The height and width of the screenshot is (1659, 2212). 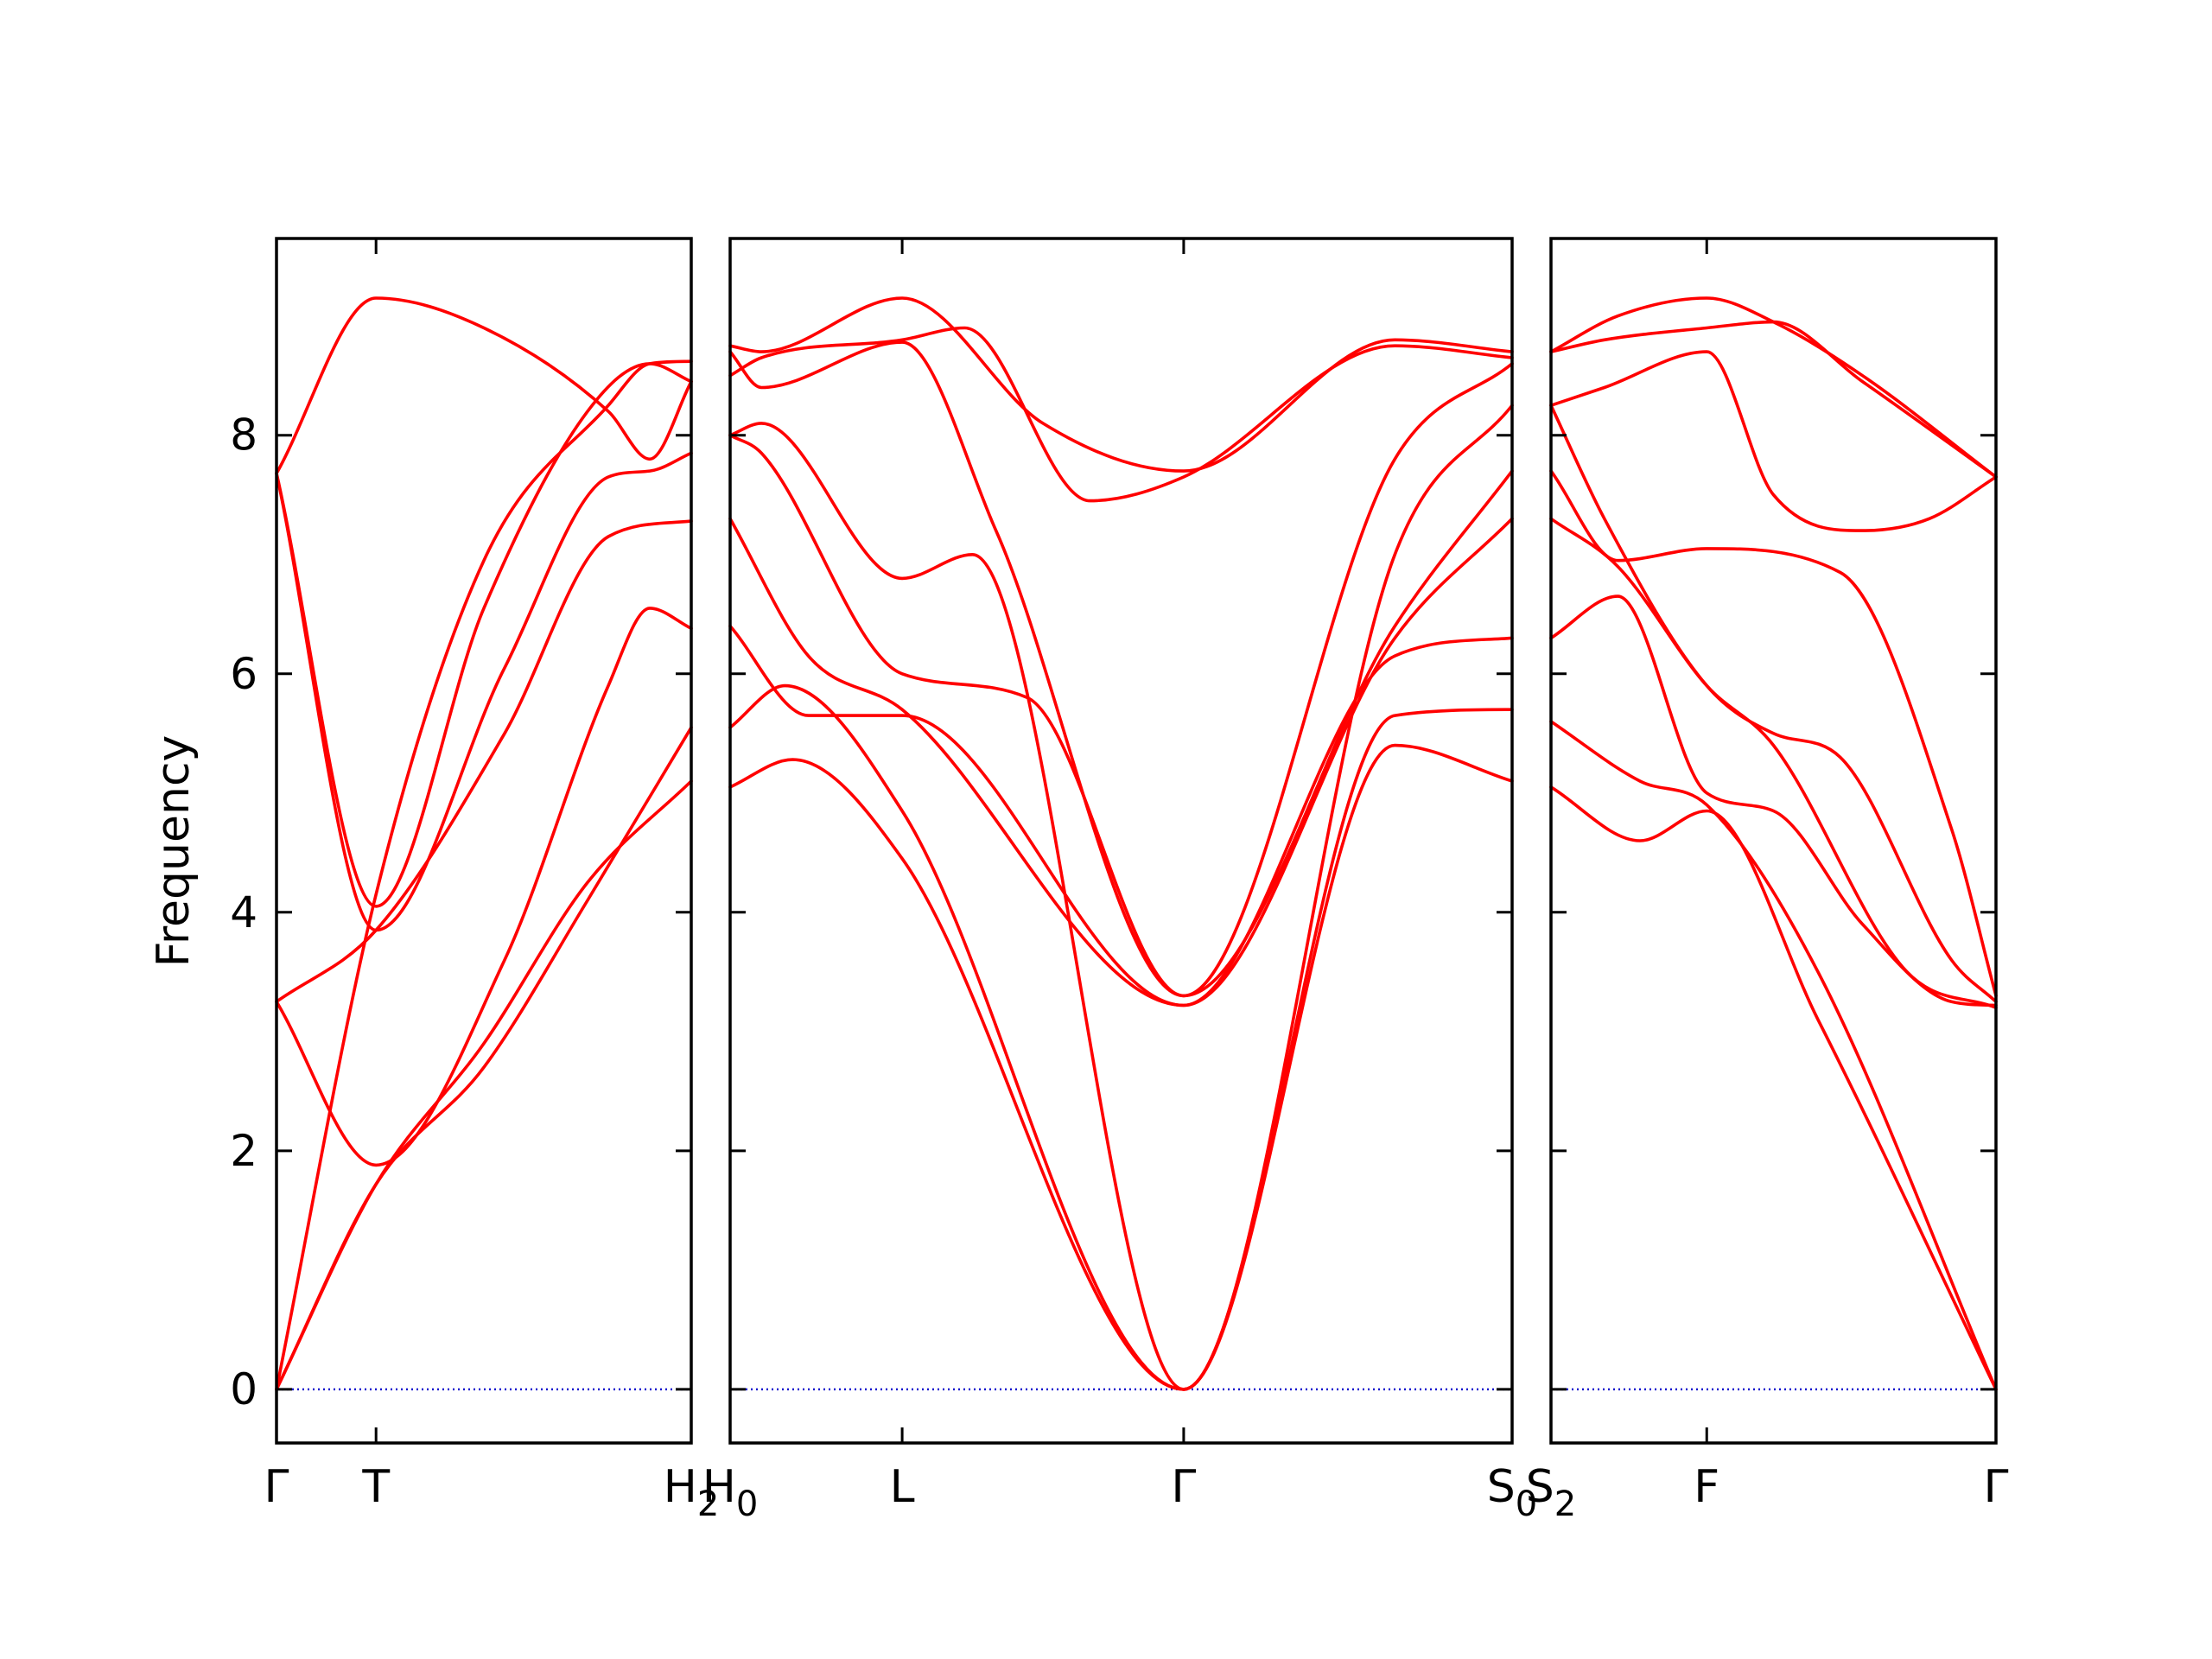 I want to click on y-tick-label: 0, so click(x=243, y=1389).